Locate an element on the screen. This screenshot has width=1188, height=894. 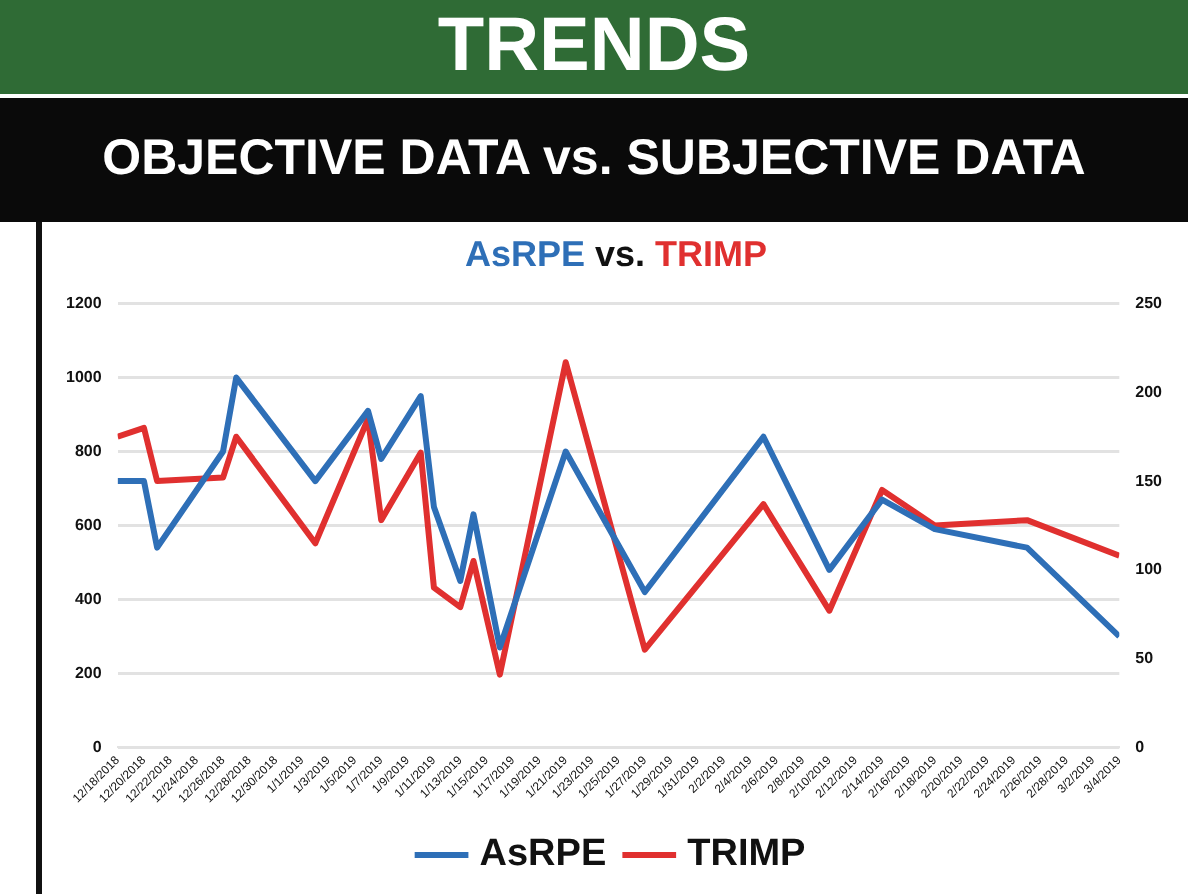
y2-tick-label: 200 is located at coordinates (1149, 391).